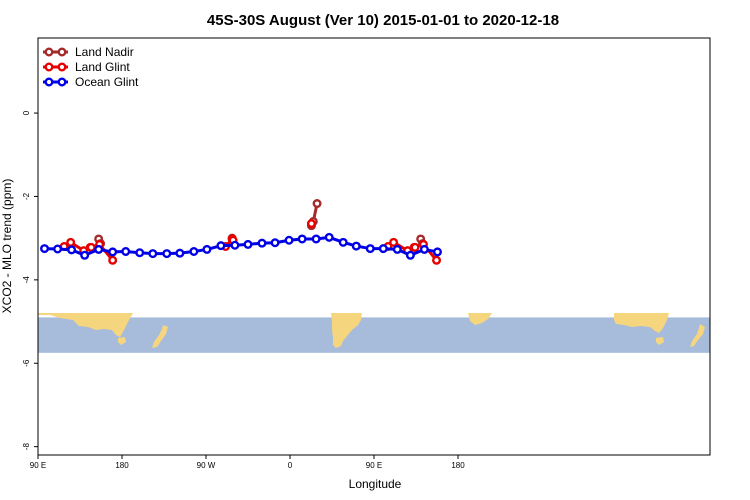 The height and width of the screenshot is (500, 750). What do you see at coordinates (26, 196) in the screenshot?
I see `y-tick-label: -2` at bounding box center [26, 196].